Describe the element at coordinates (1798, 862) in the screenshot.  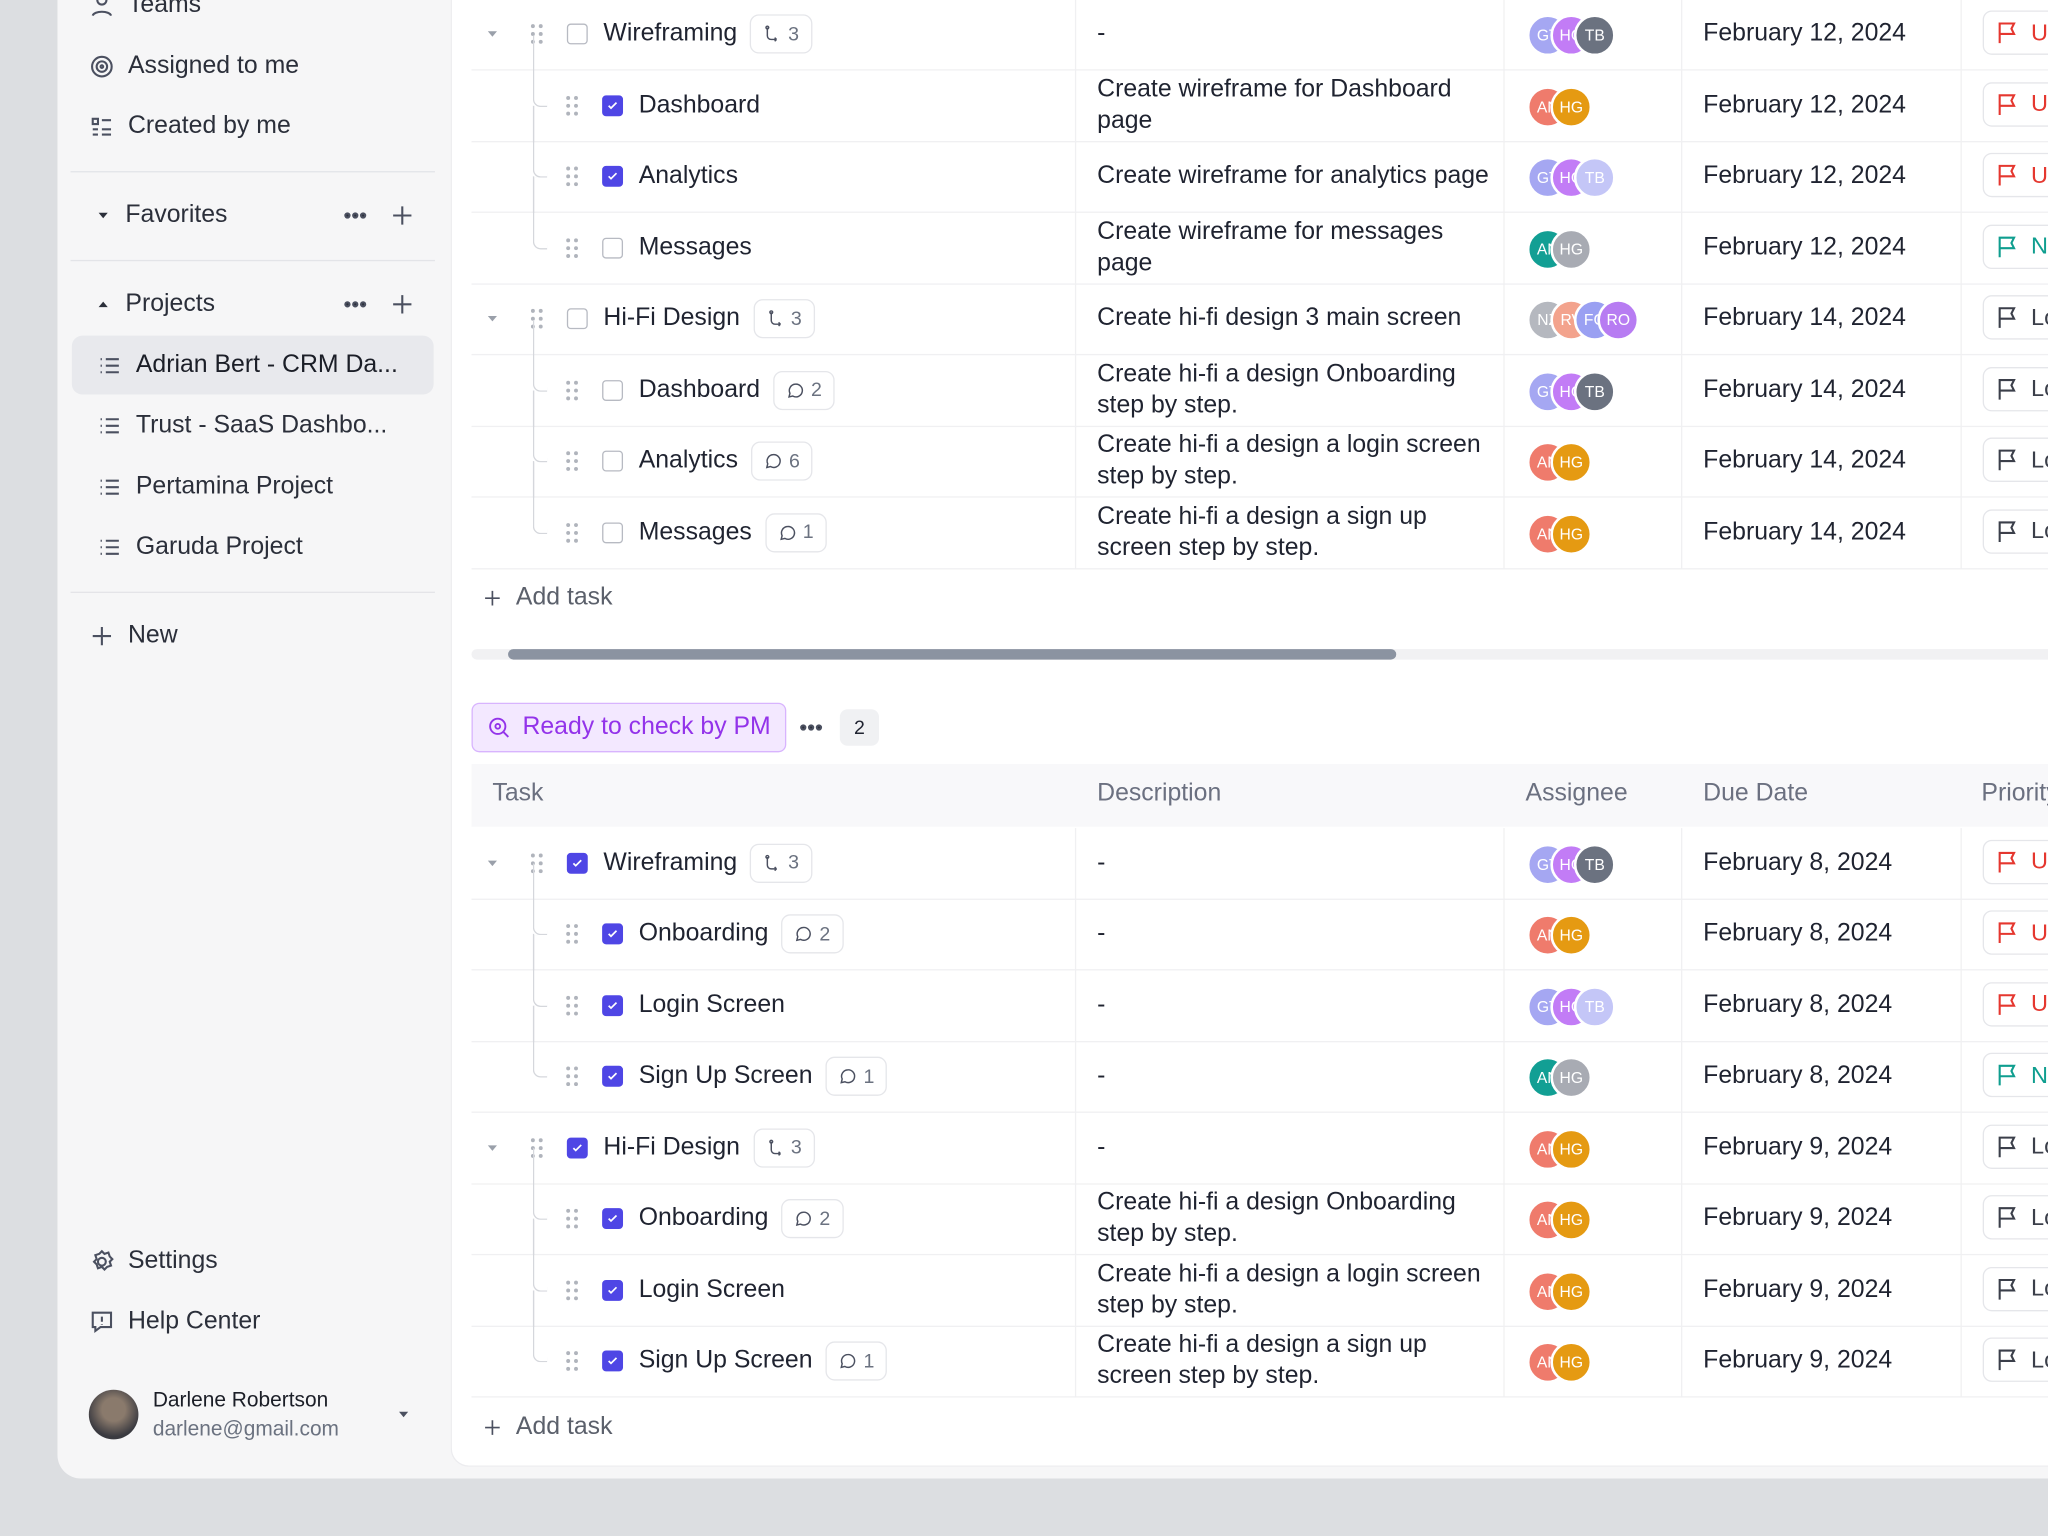
I see `label: February 8, 2024` at that location.